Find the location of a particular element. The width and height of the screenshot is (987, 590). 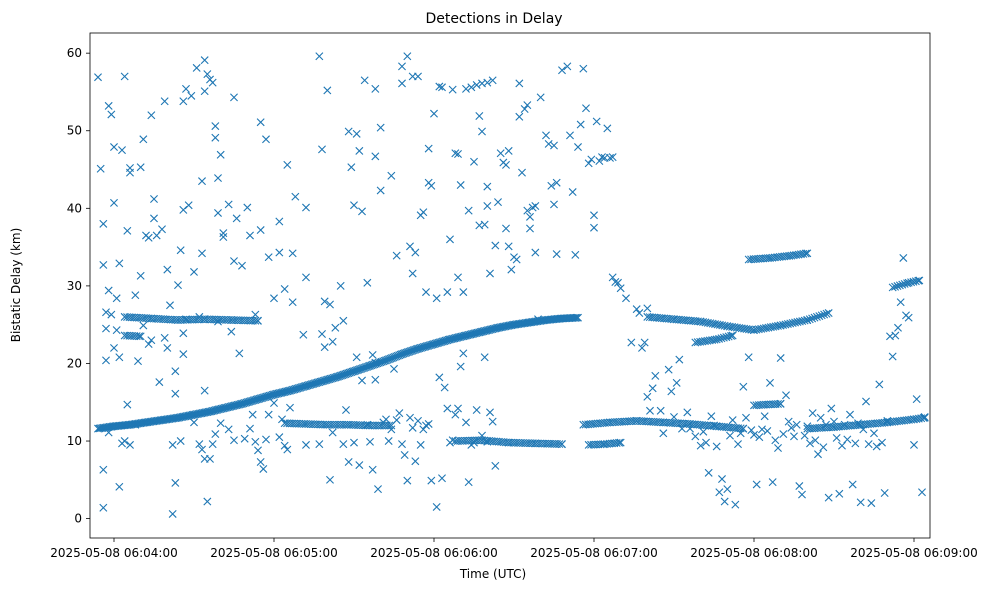

y-tick-label: 50 is located at coordinates (74, 131).